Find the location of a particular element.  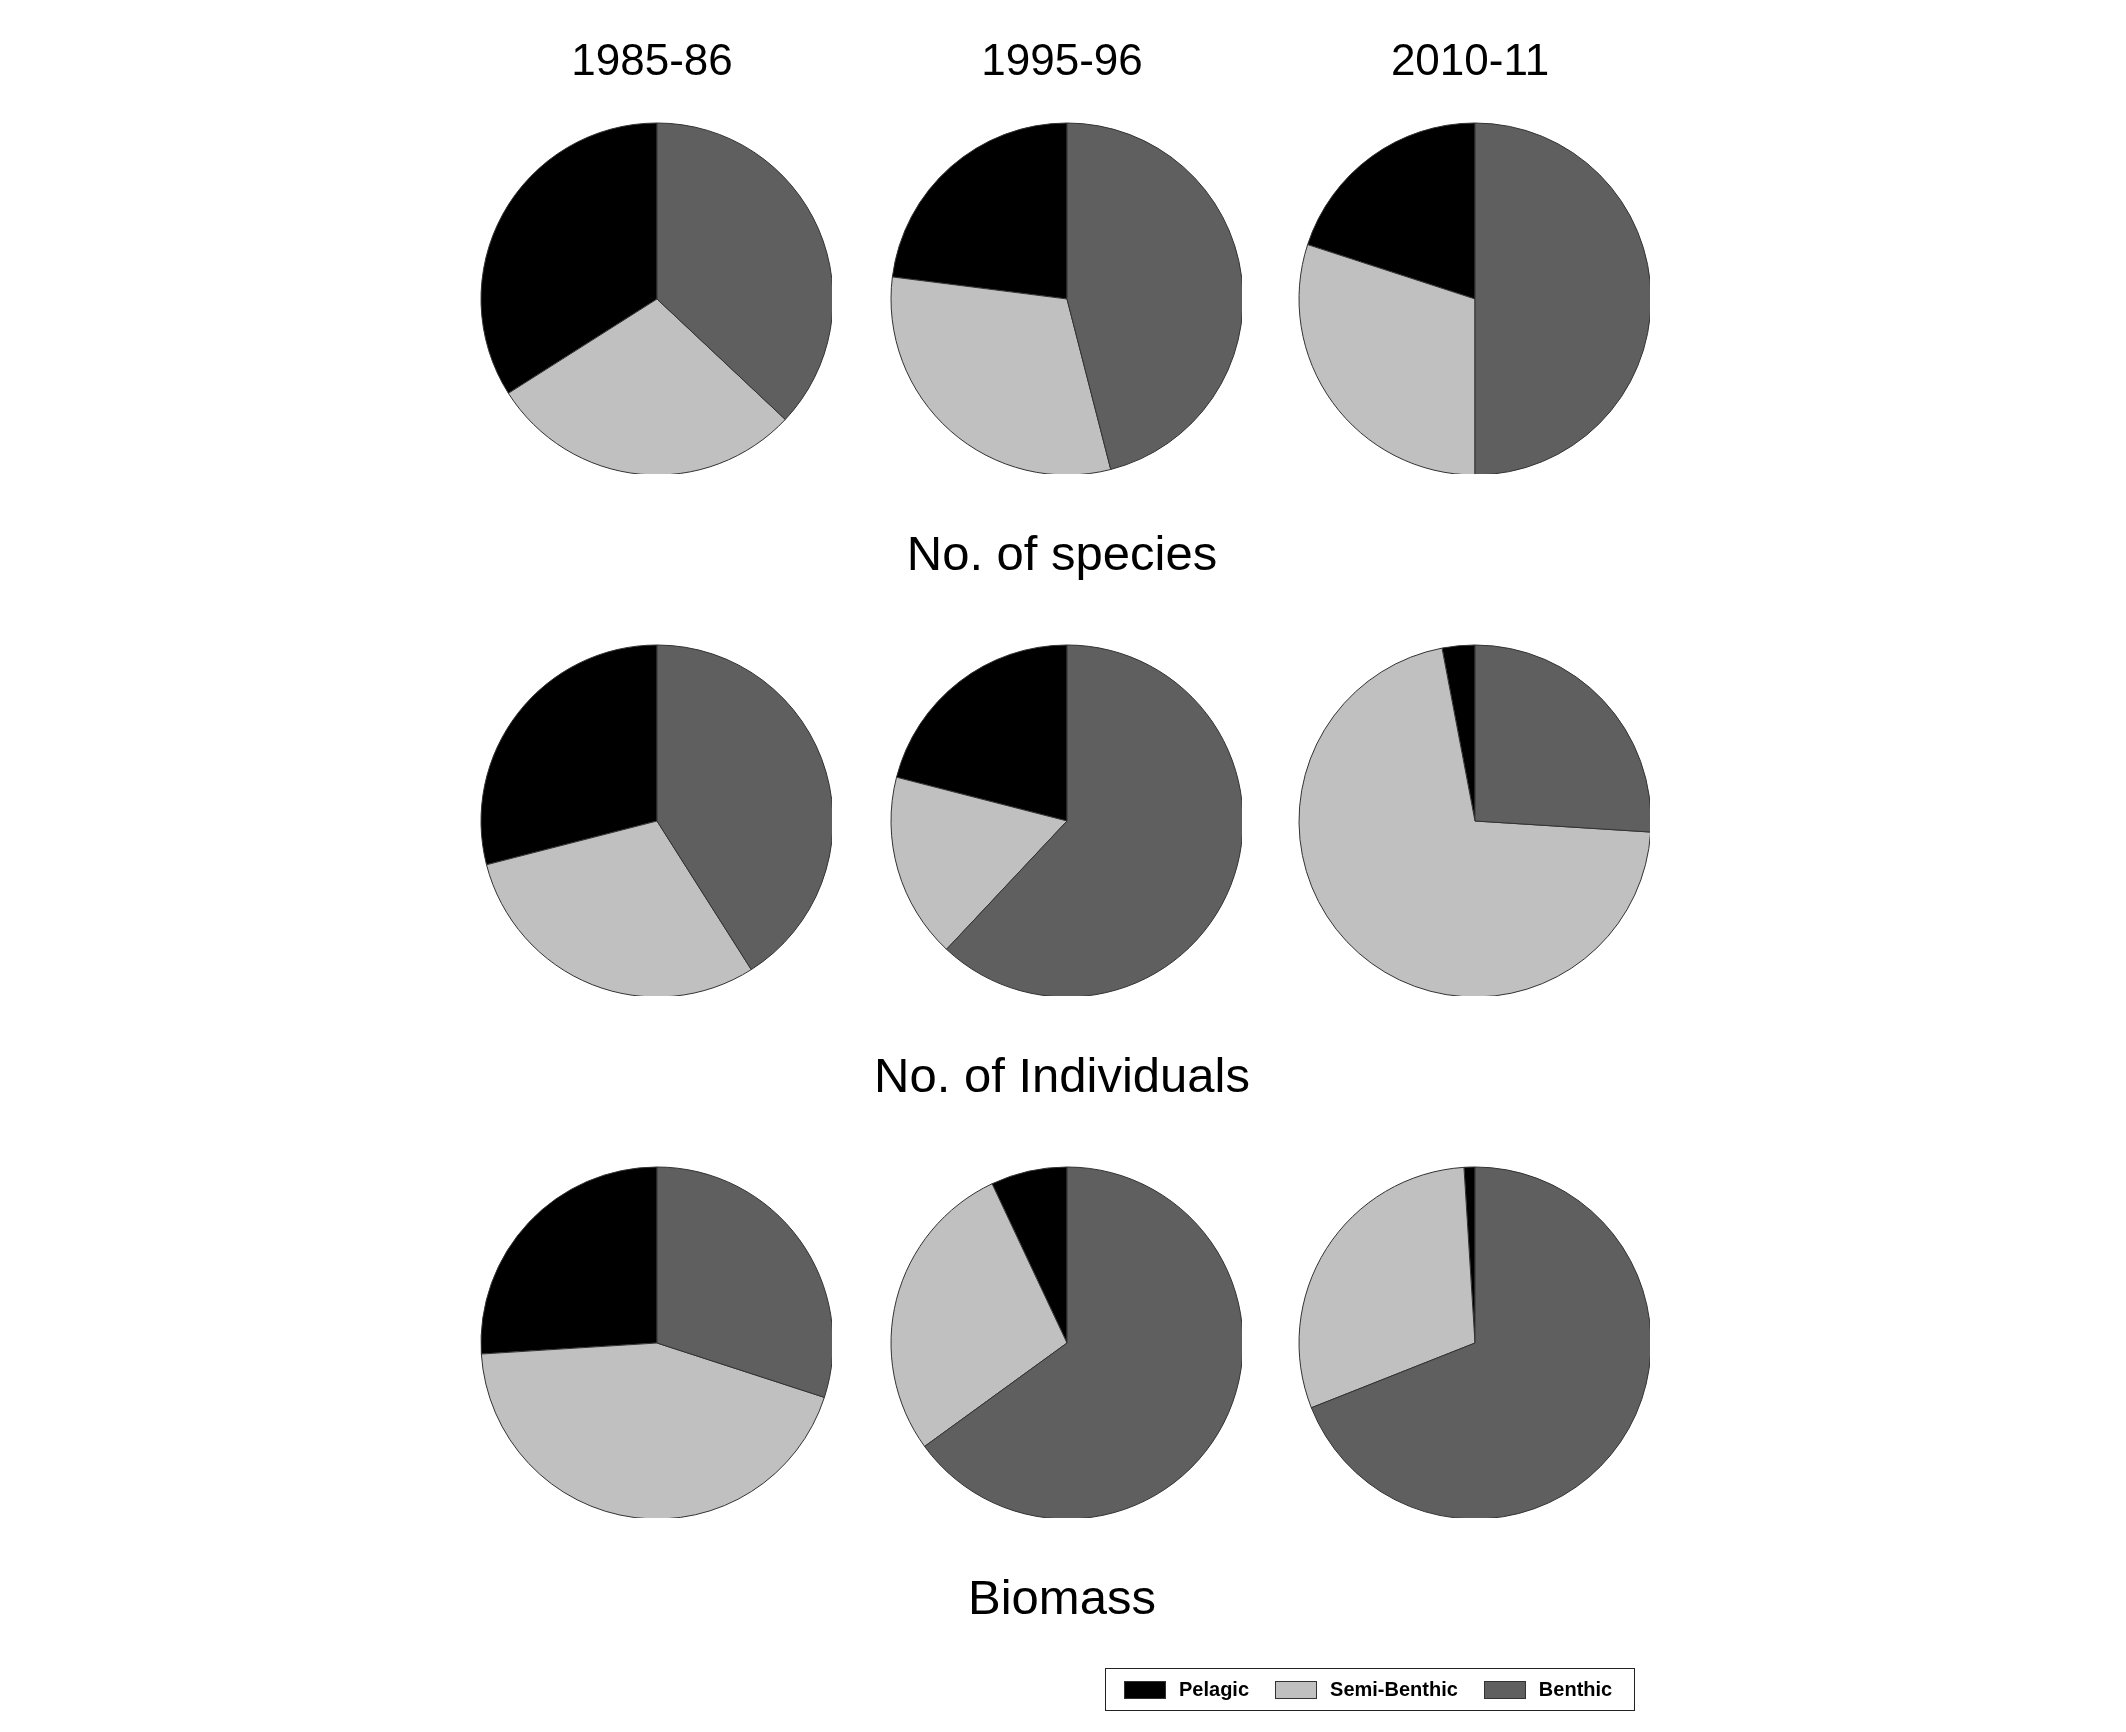

chart-title: 1985-86 is located at coordinates (652, 60).